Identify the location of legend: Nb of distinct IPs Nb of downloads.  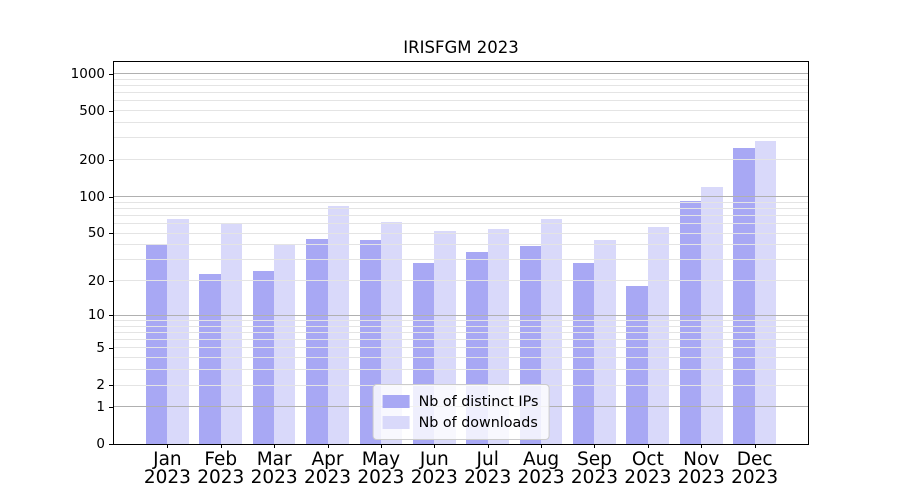
(461, 412).